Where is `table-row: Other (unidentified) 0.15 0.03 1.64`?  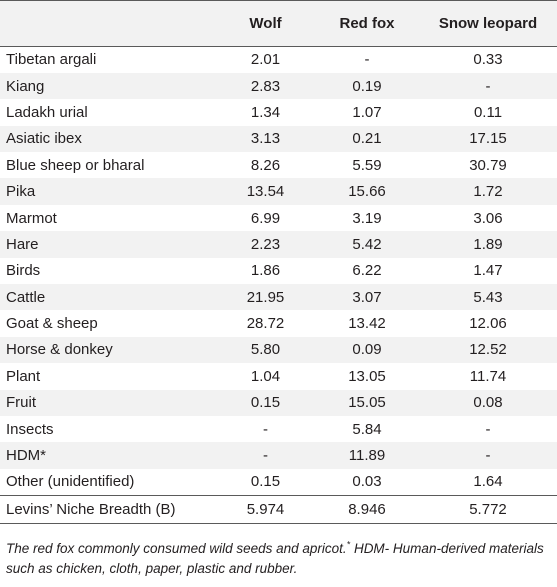 table-row: Other (unidentified) 0.15 0.03 1.64 is located at coordinates (278, 482).